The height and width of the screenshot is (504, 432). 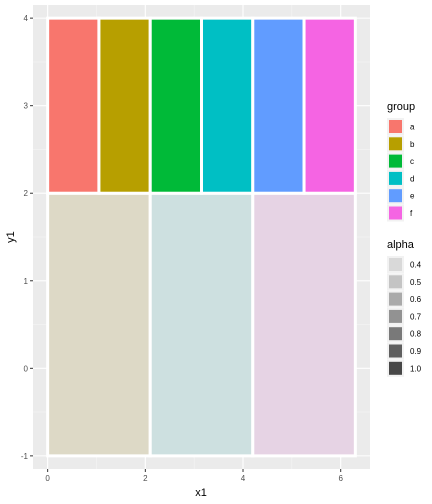 What do you see at coordinates (25, 456) in the screenshot?
I see `y-tick-label: -1` at bounding box center [25, 456].